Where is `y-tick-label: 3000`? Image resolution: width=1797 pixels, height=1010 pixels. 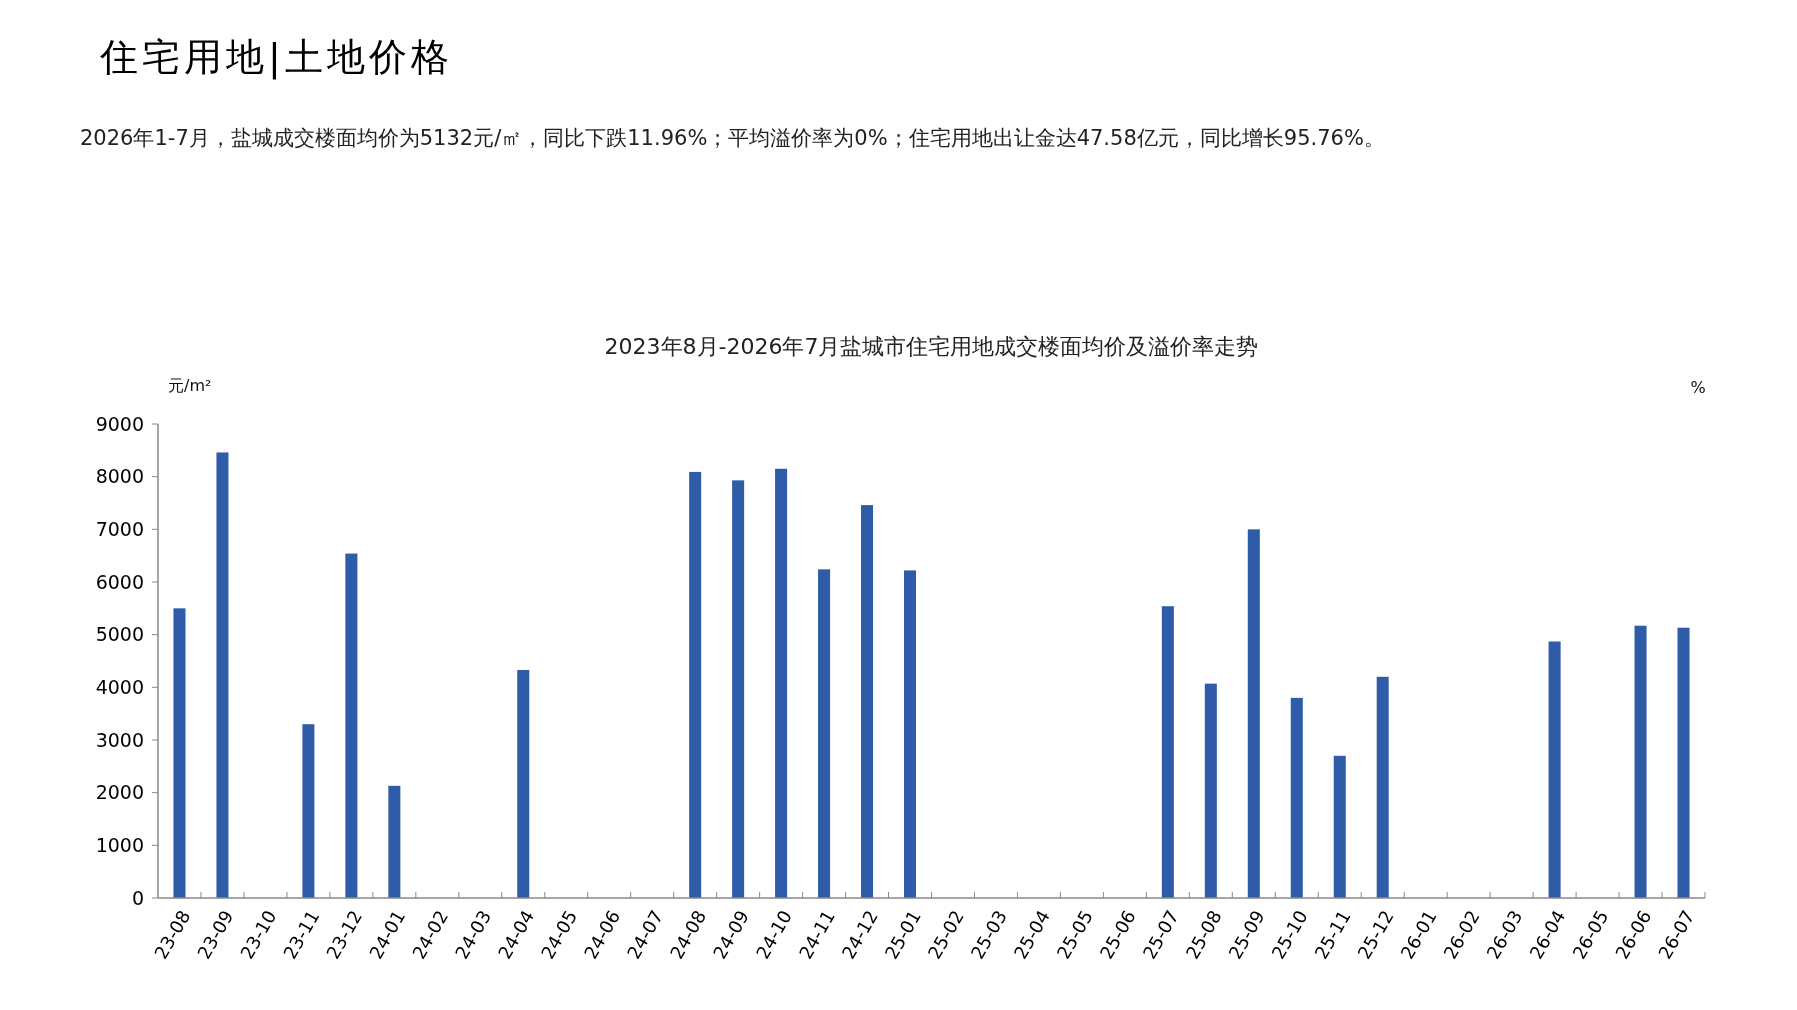
y-tick-label: 3000 is located at coordinates (119, 739).